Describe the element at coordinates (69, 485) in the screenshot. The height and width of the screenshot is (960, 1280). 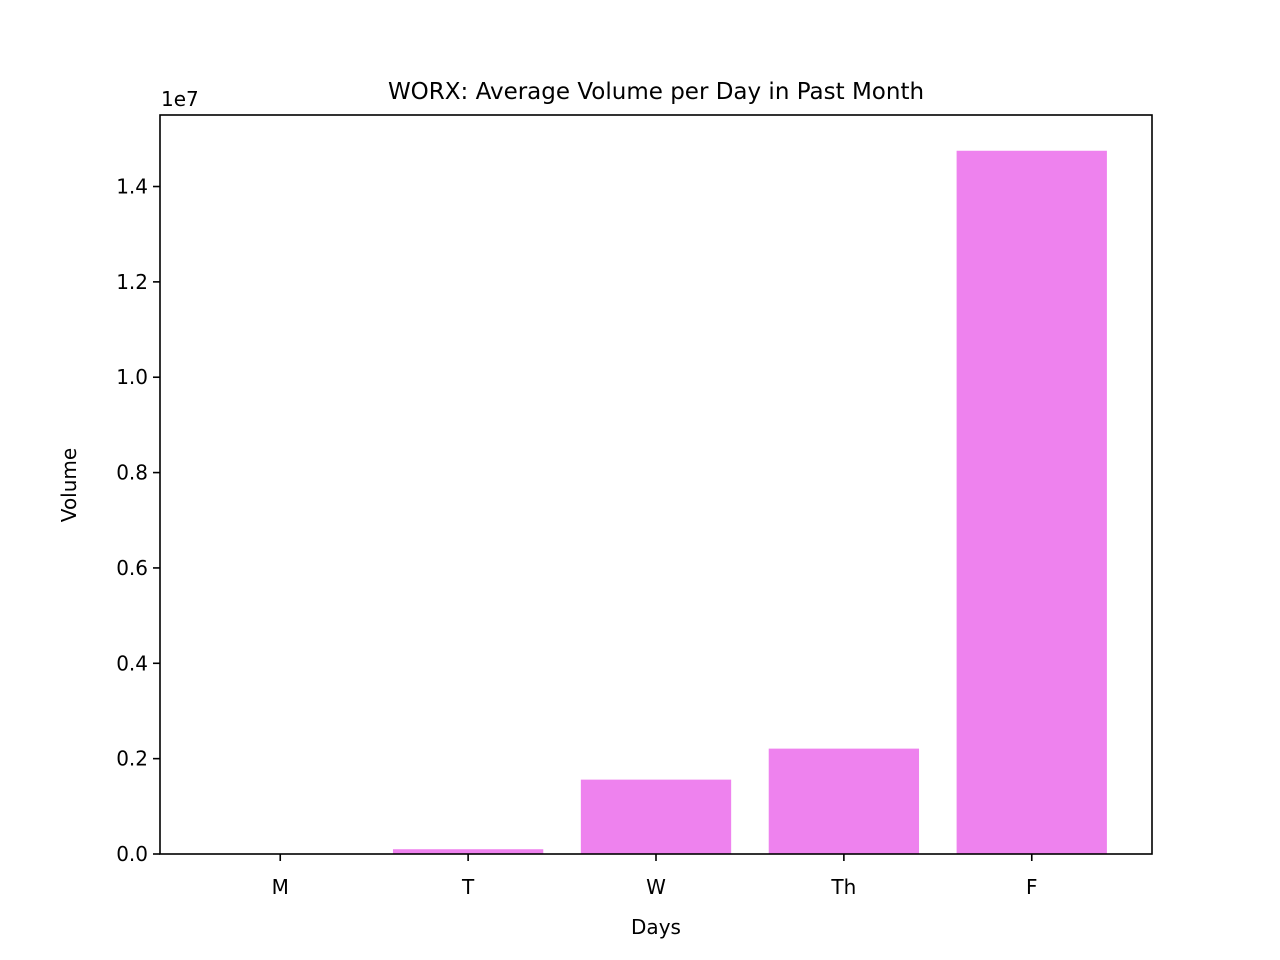
I see `y-axis-label: Volume` at that location.